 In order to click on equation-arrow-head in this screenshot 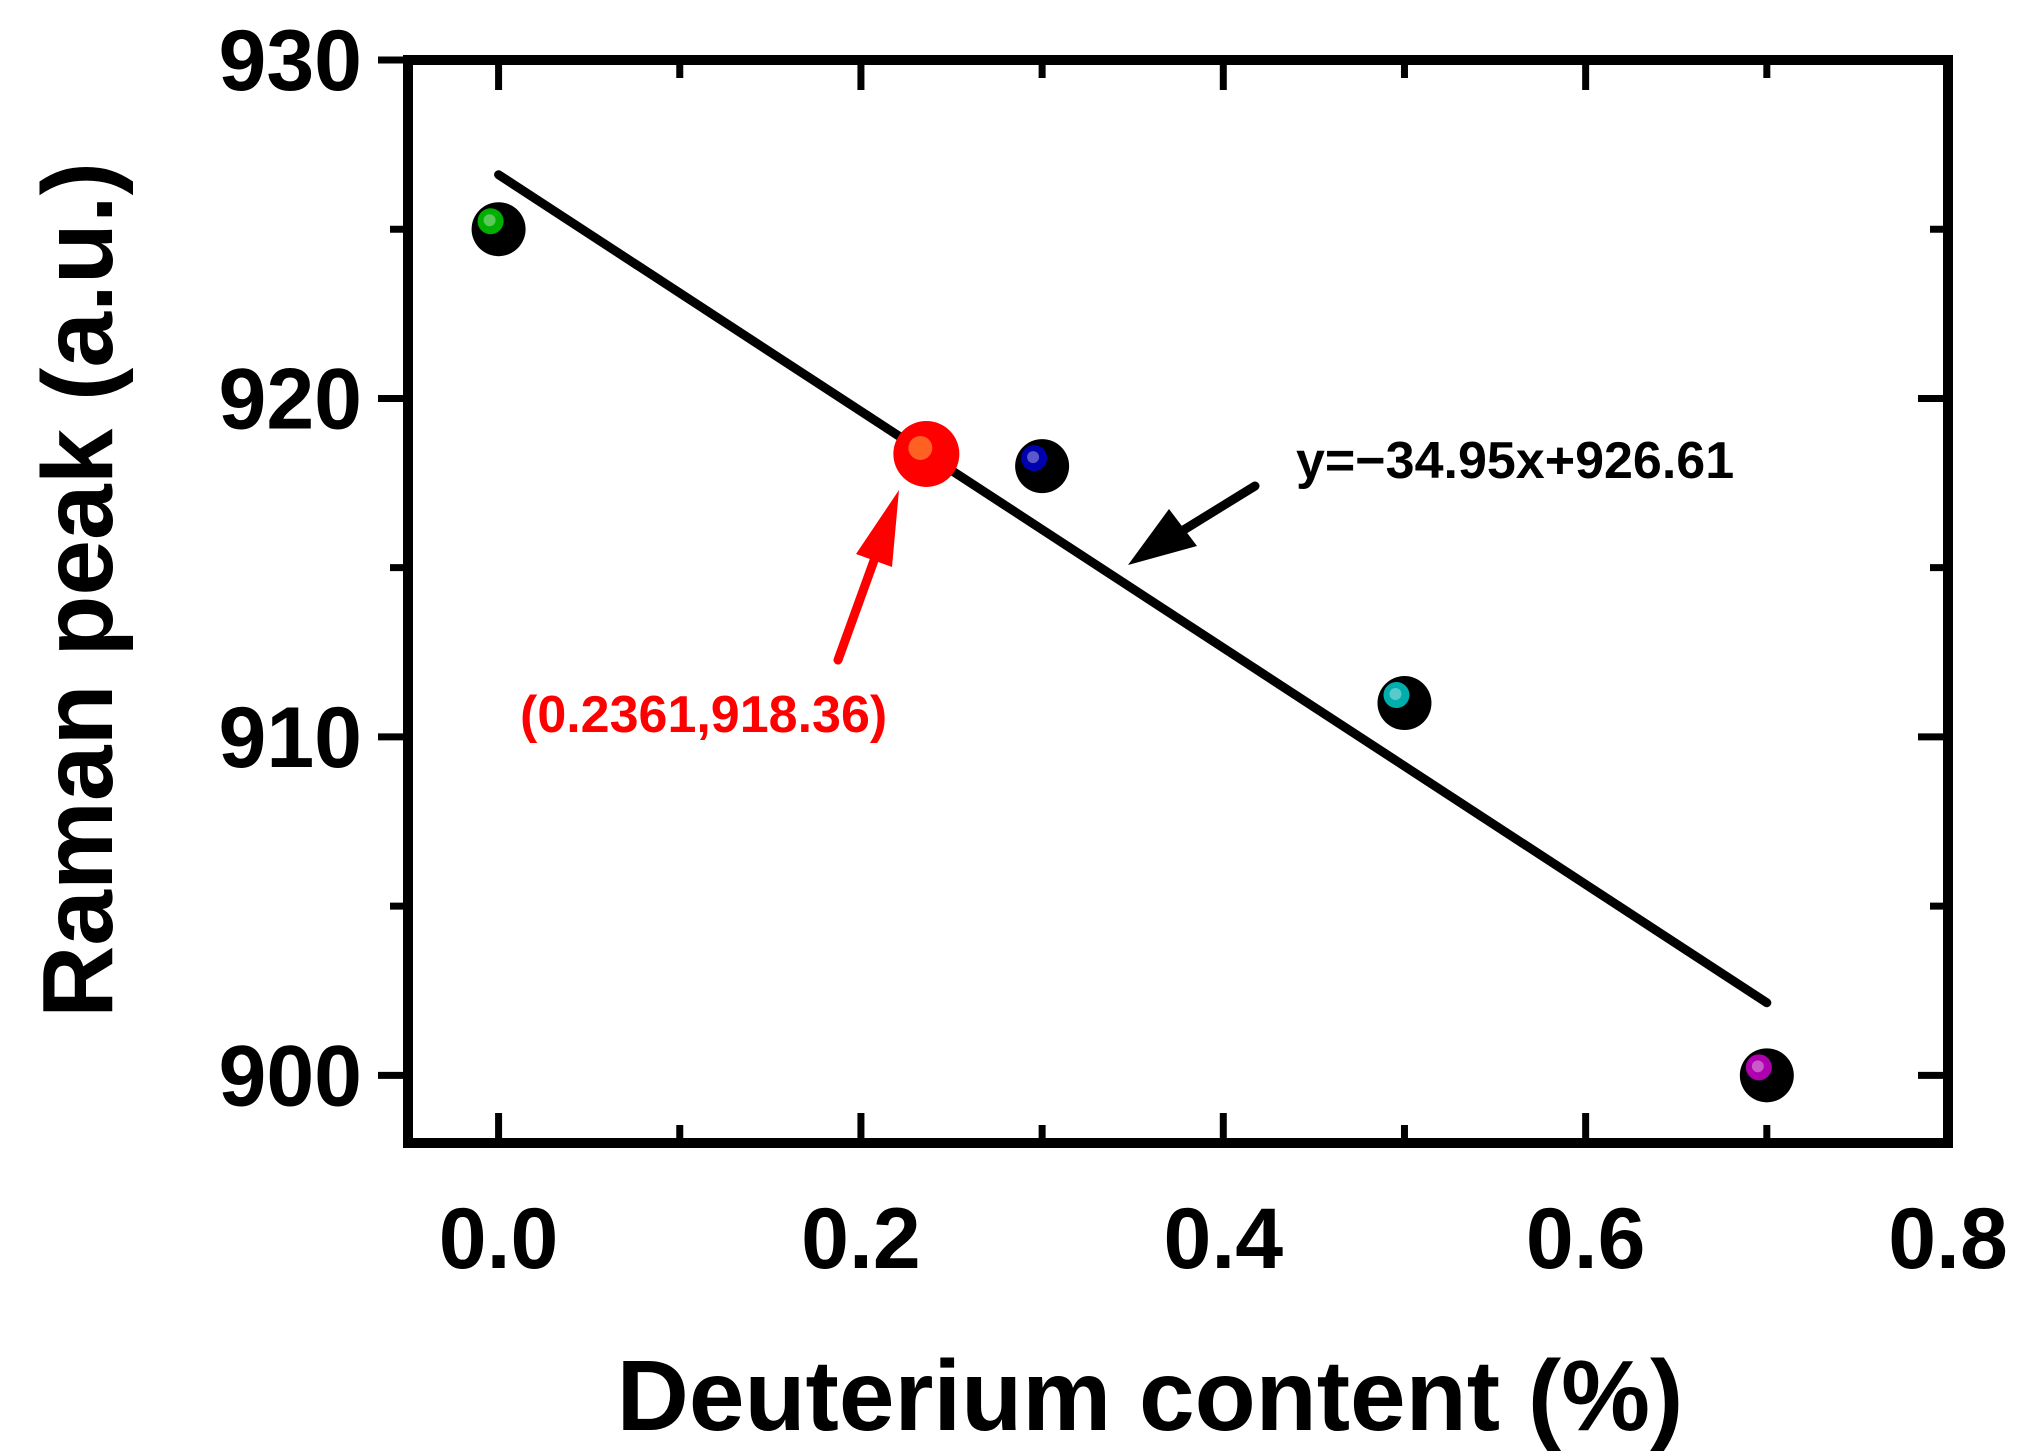, I will do `click(1162, 537)`.